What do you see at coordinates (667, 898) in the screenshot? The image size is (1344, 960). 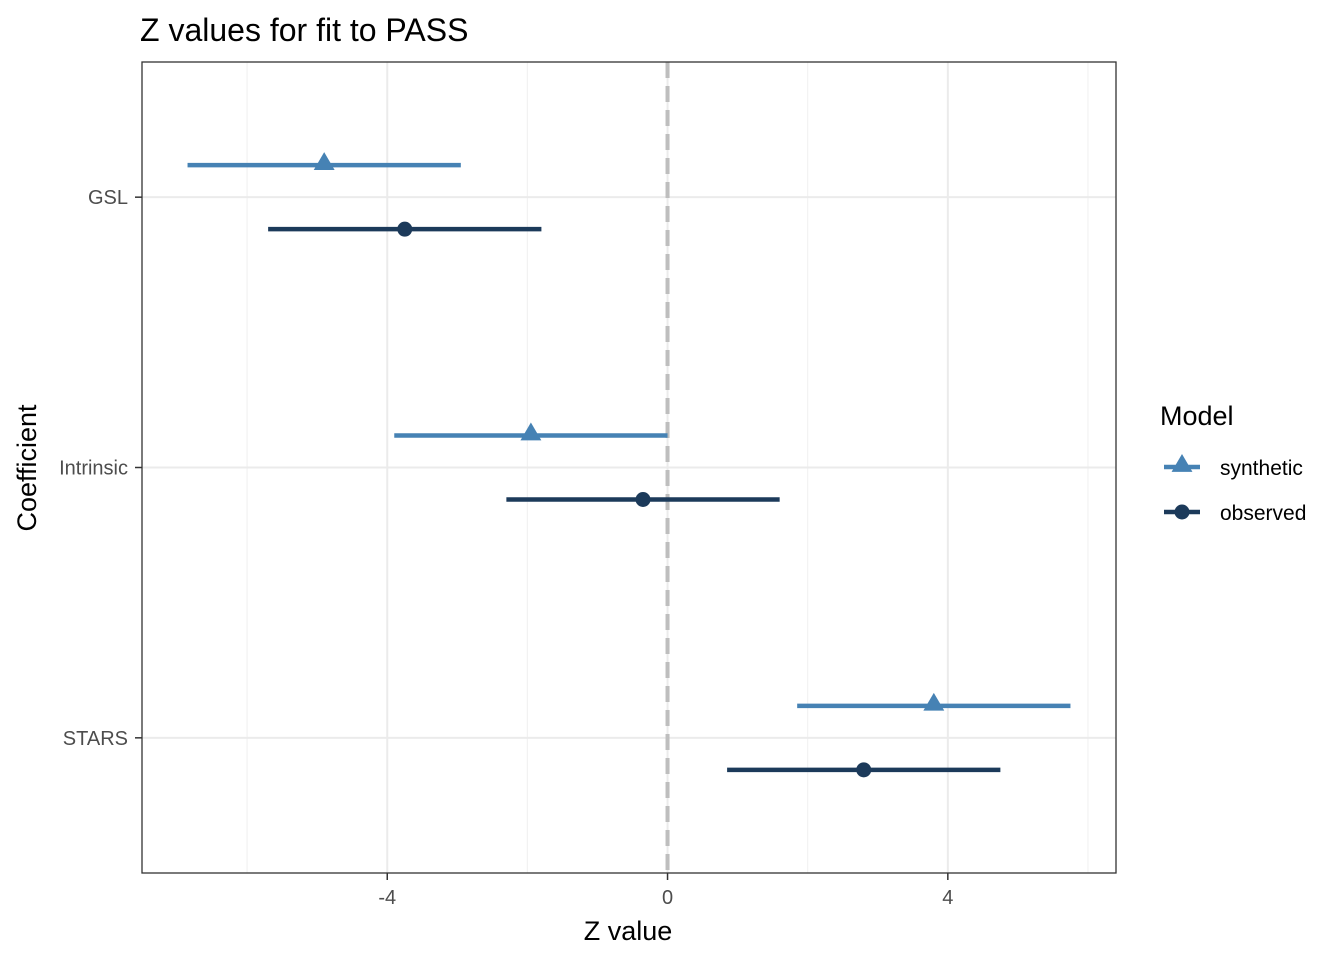 I see `x-tick-label: 0` at bounding box center [667, 898].